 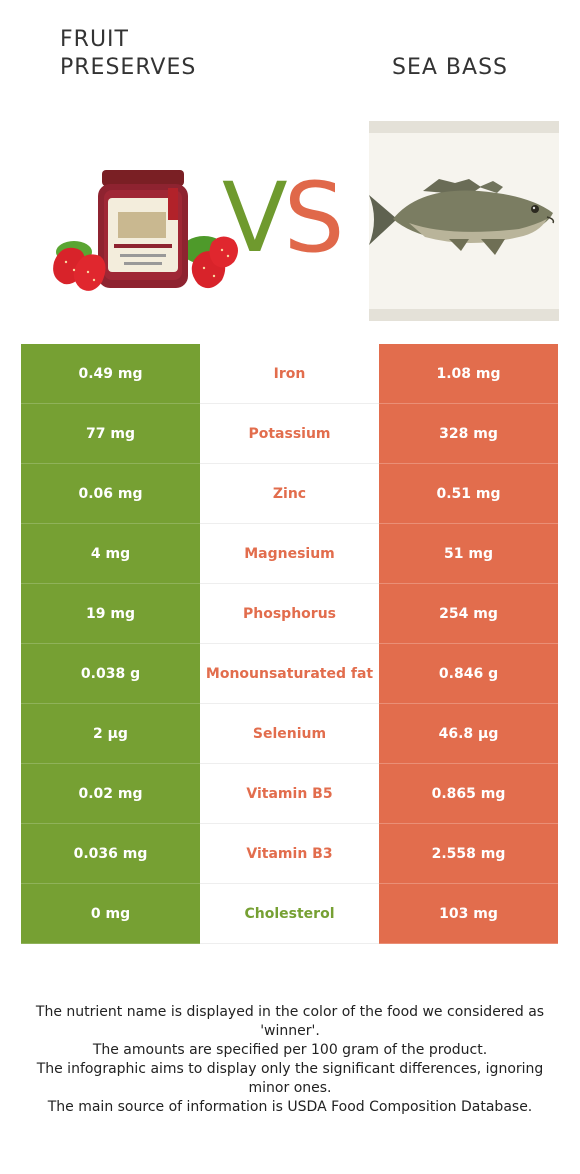 What do you see at coordinates (468, 374) in the screenshot?
I see `right-value: 1.08 mg` at bounding box center [468, 374].